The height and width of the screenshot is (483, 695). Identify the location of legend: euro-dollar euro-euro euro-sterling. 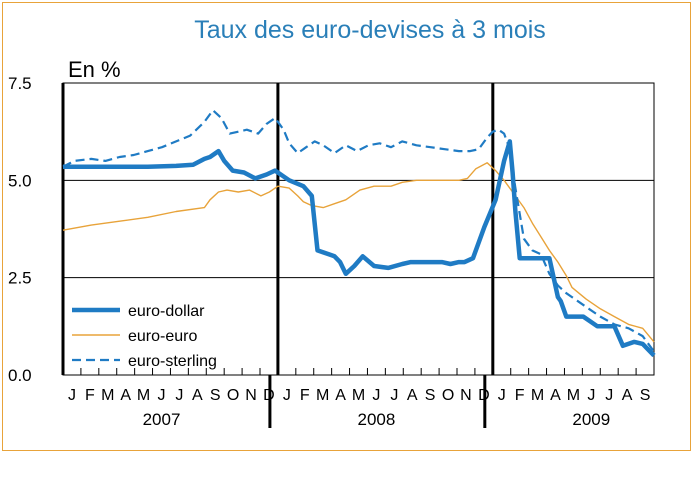
(144, 336).